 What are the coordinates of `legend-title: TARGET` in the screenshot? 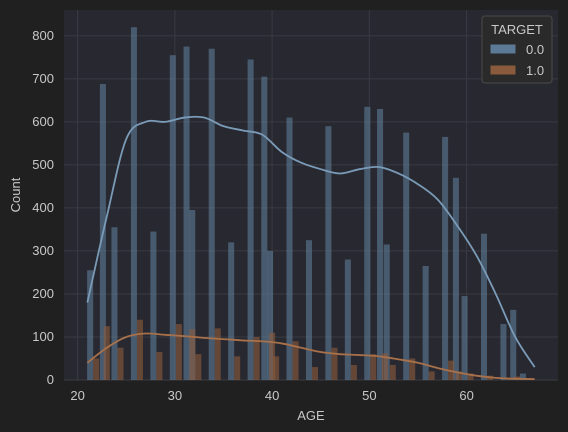 It's located at (517, 29).